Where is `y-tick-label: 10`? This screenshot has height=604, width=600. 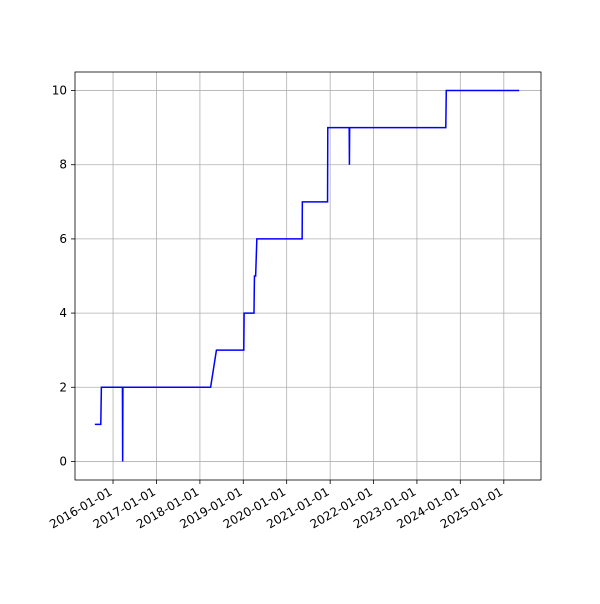 y-tick-label: 10 is located at coordinates (59, 91).